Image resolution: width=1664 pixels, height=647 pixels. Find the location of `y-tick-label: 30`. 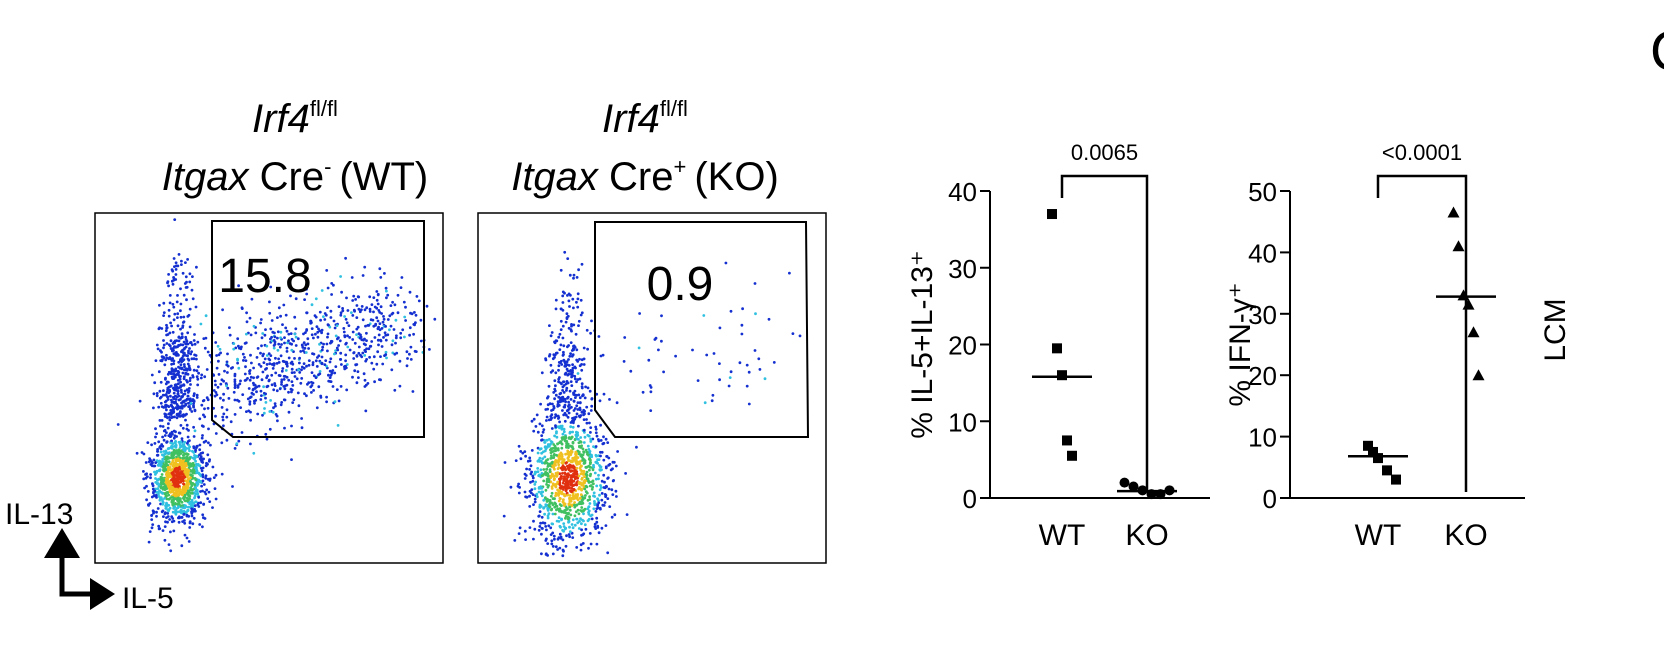

y-tick-label: 30 is located at coordinates (1262, 315).